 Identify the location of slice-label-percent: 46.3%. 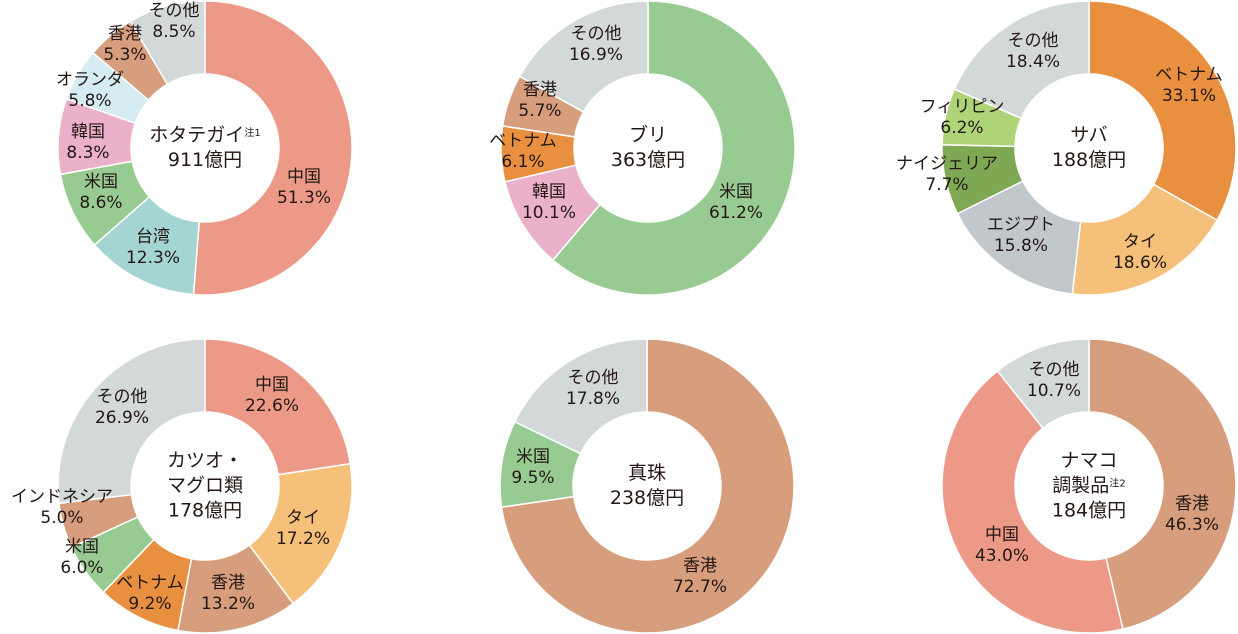
(1192, 525).